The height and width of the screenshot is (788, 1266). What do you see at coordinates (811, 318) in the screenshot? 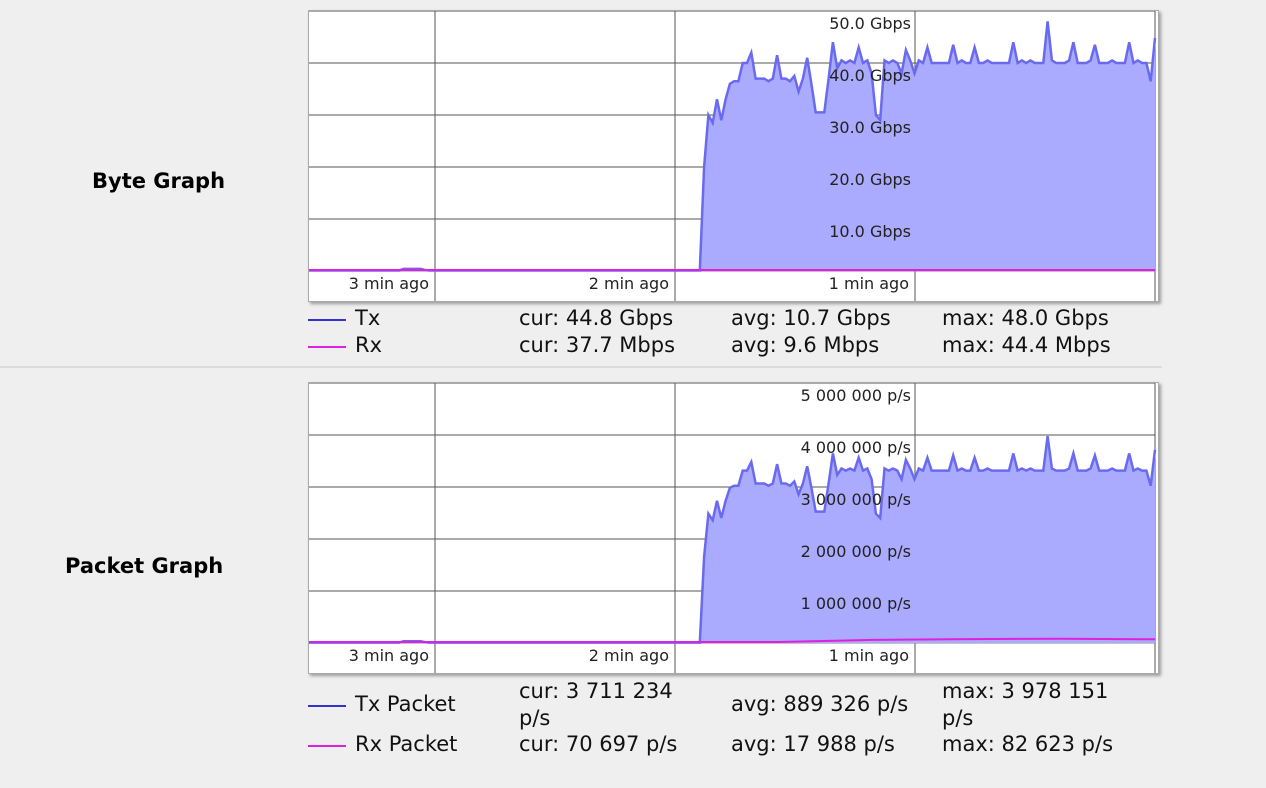
I see `legend-avg: avg: 10.7 Gbps` at bounding box center [811, 318].